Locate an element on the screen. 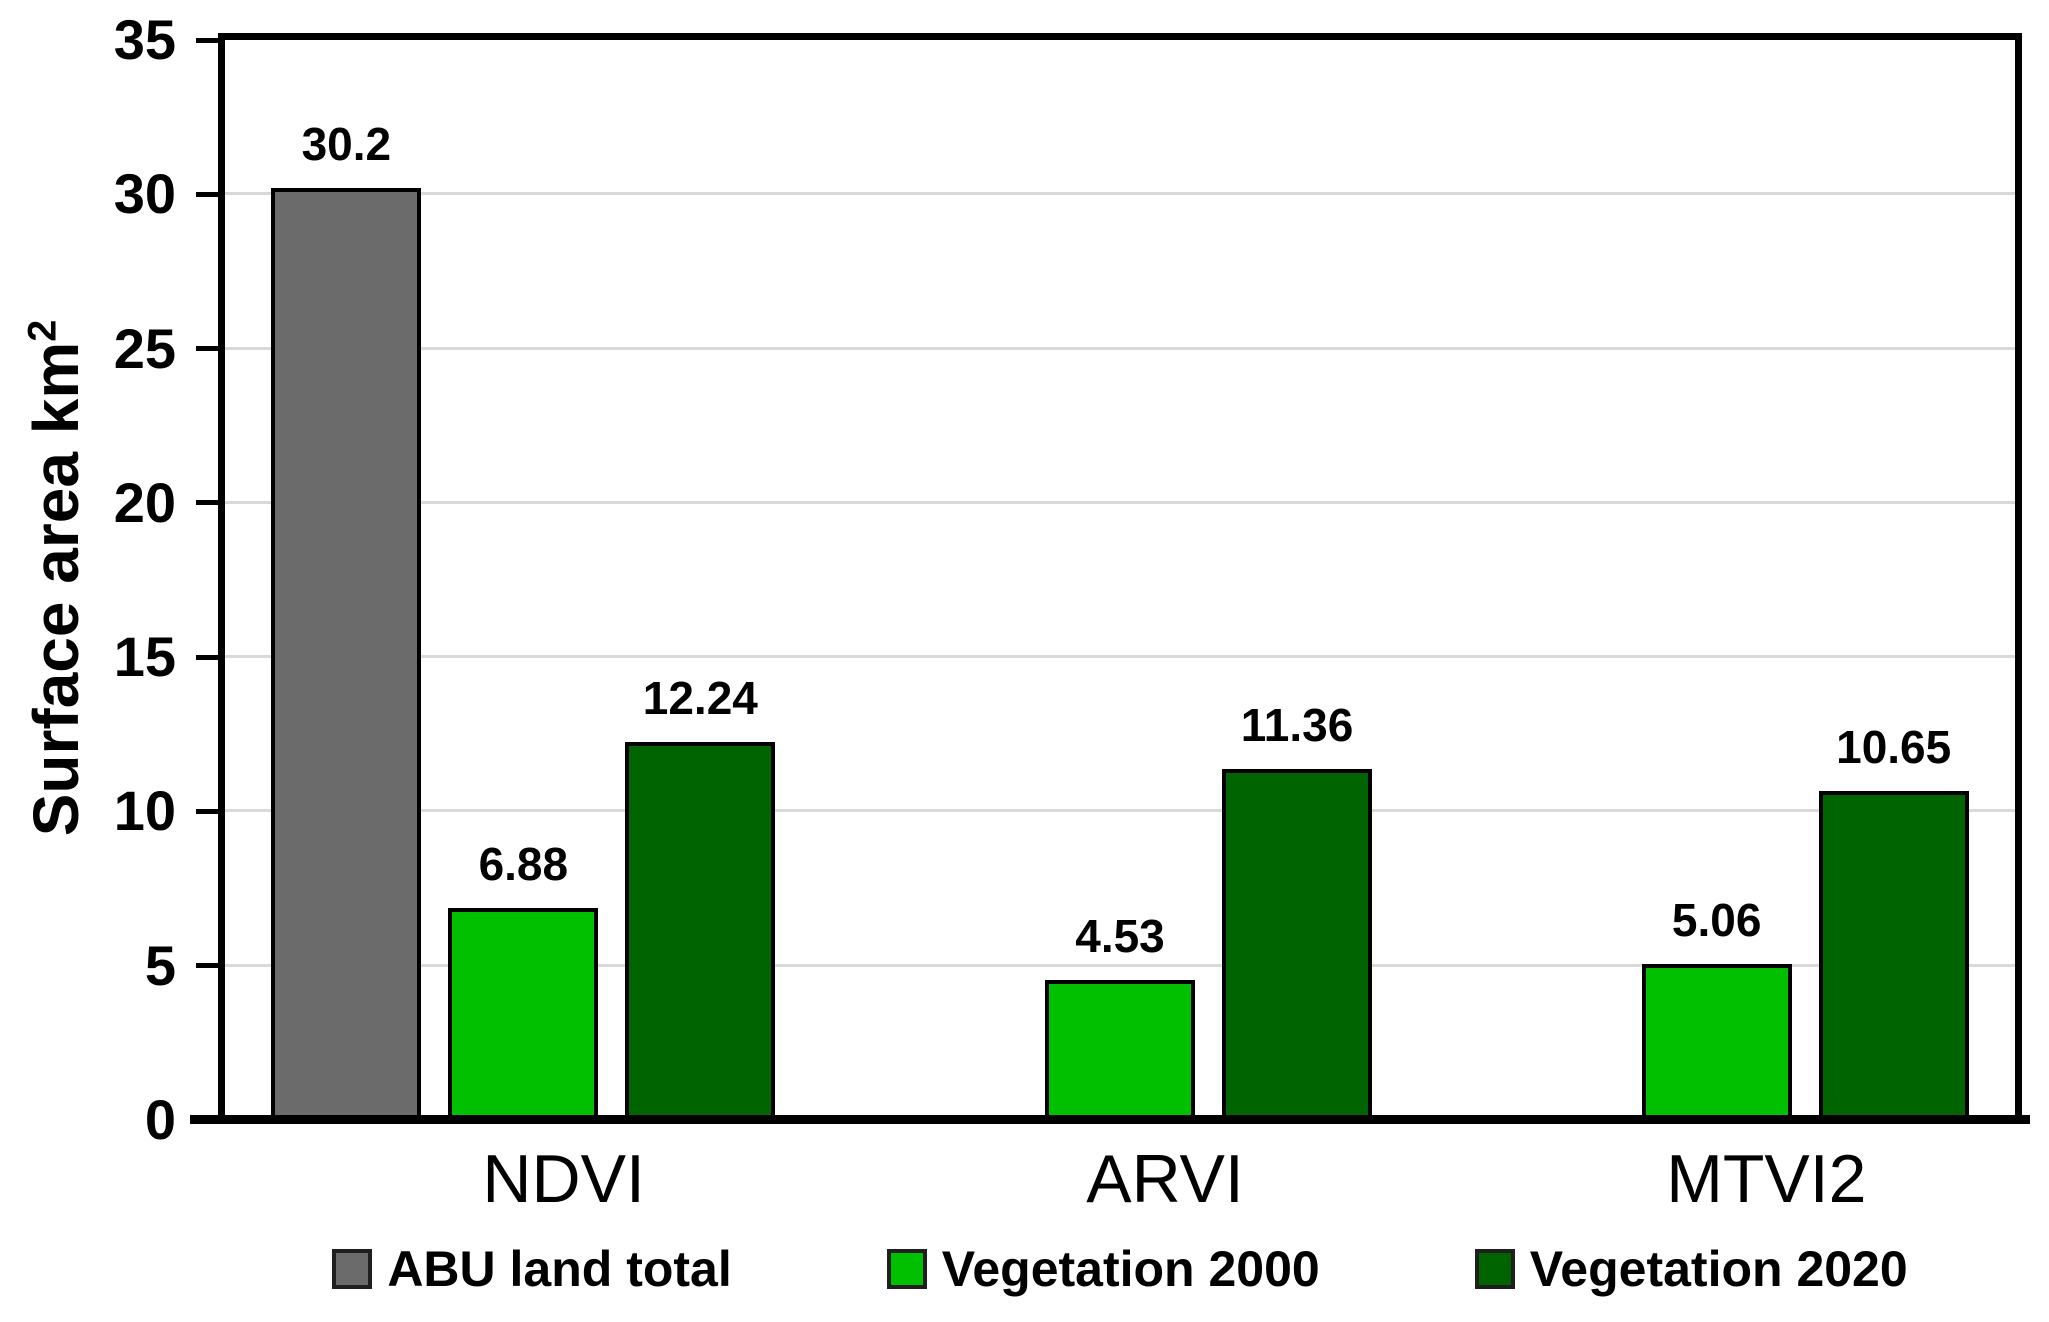 Image resolution: width=2049 pixels, height=1322 pixels. bar-vegetation-2020-ndvi is located at coordinates (700, 931).